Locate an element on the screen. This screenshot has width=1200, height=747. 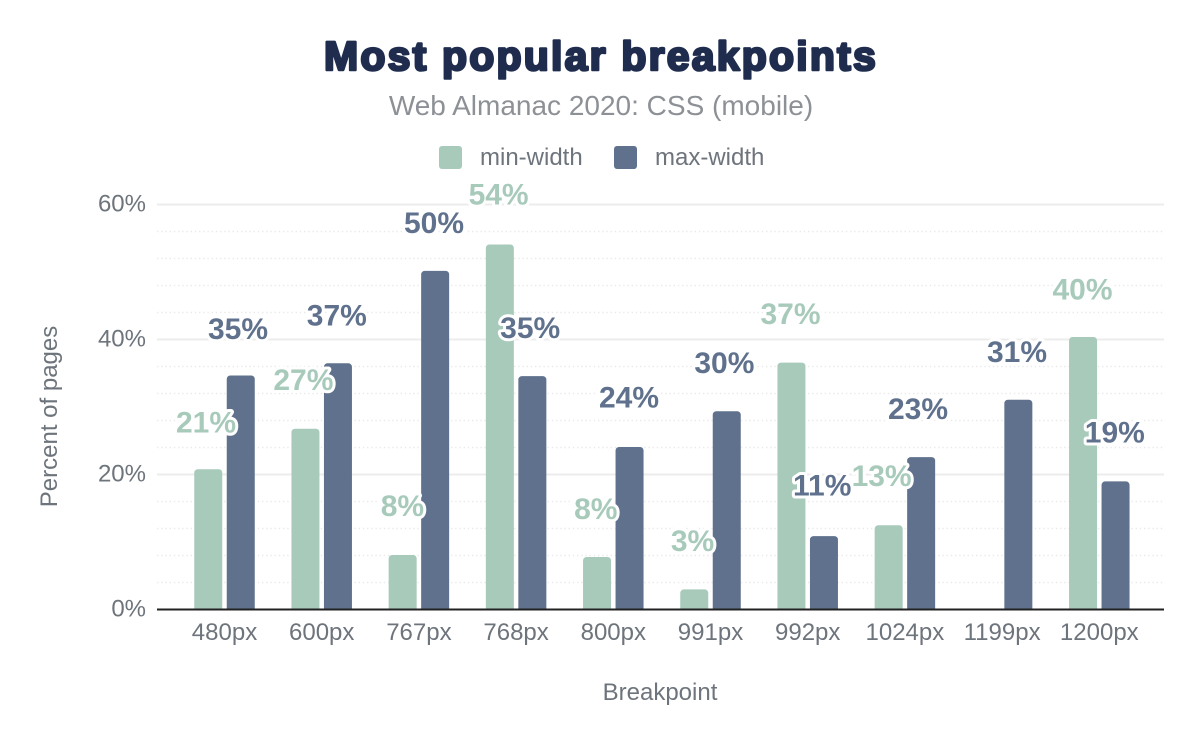
svg-text: 13% is located at coordinates (882, 476).